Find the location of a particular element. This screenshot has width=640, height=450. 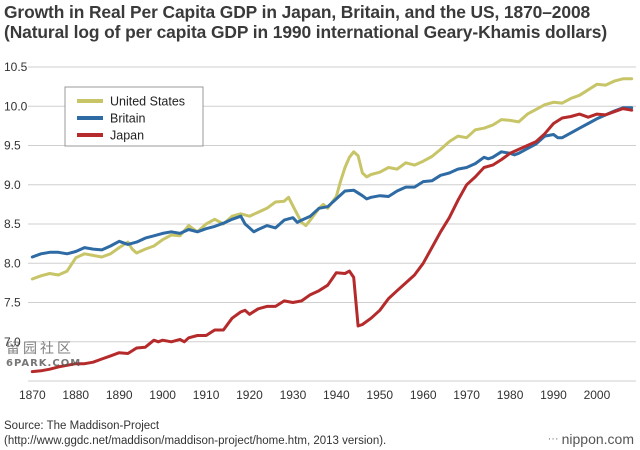

x-tick-label: 1910 is located at coordinates (206, 395).